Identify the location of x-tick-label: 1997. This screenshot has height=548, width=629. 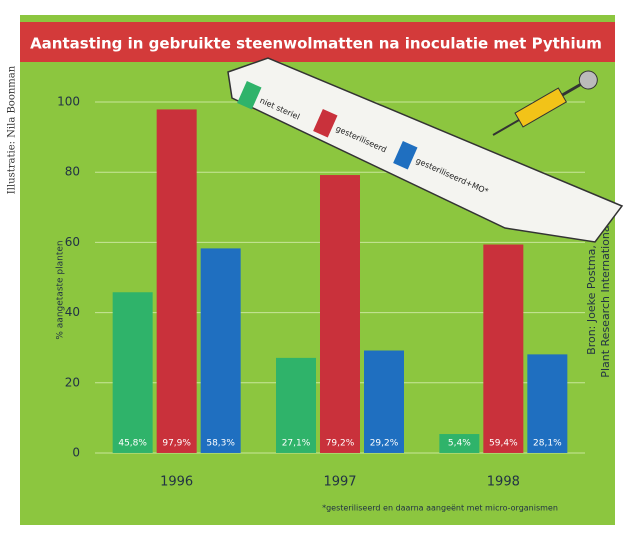
(339, 482).